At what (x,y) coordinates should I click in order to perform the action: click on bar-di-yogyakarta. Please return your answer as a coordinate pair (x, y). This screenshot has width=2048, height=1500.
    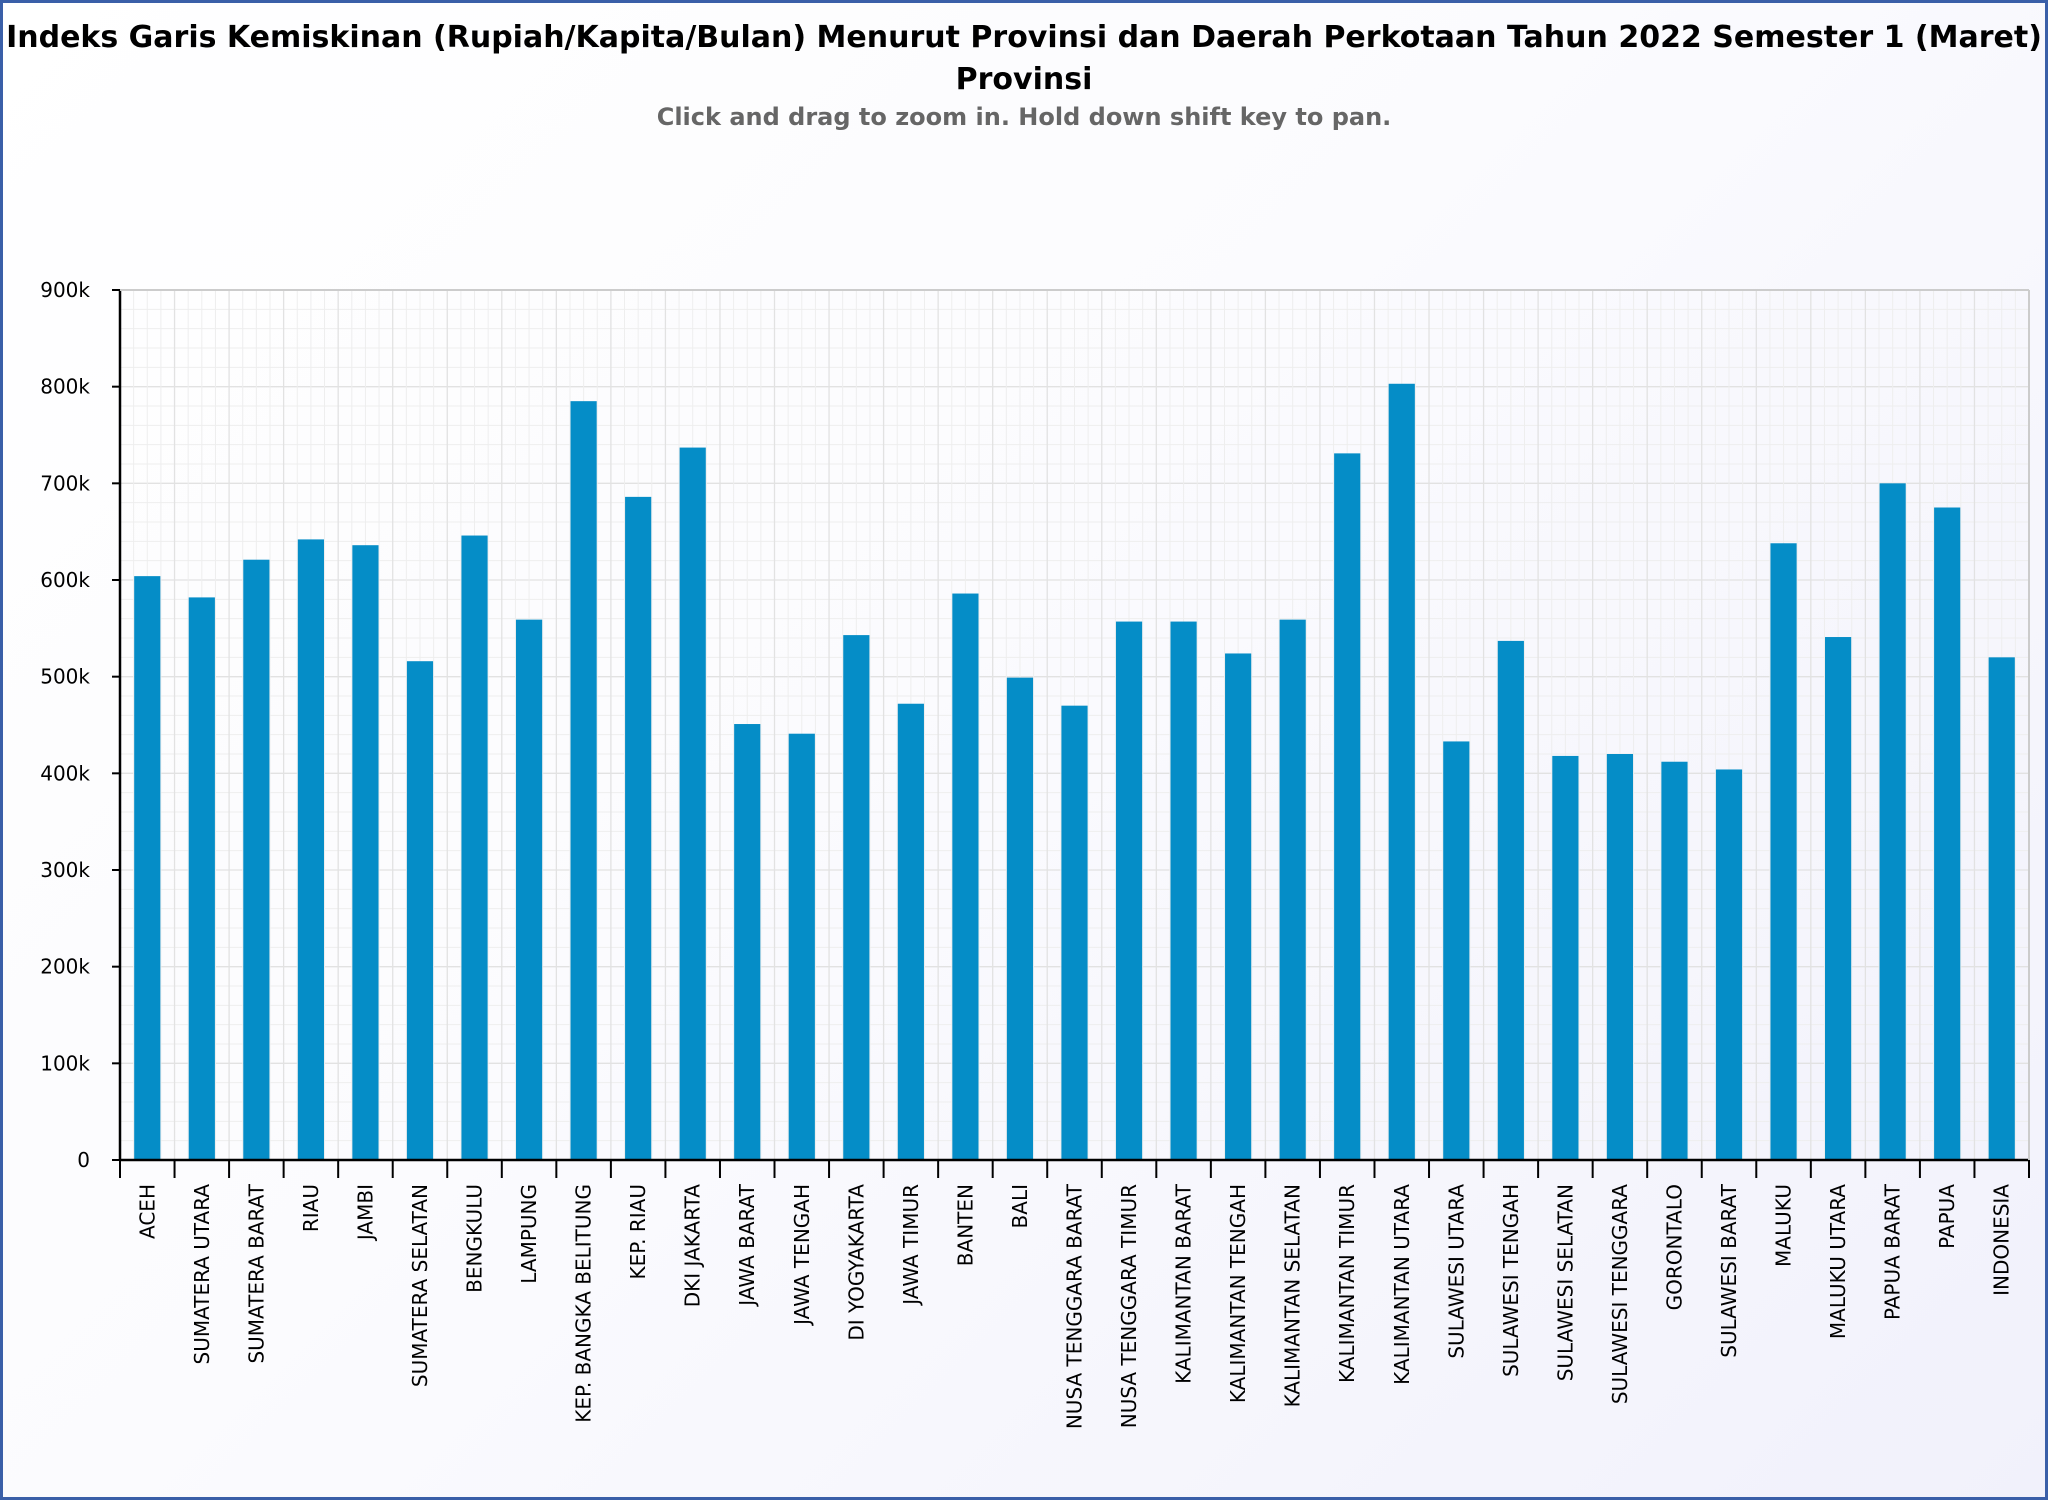
    Looking at the image, I should click on (856, 897).